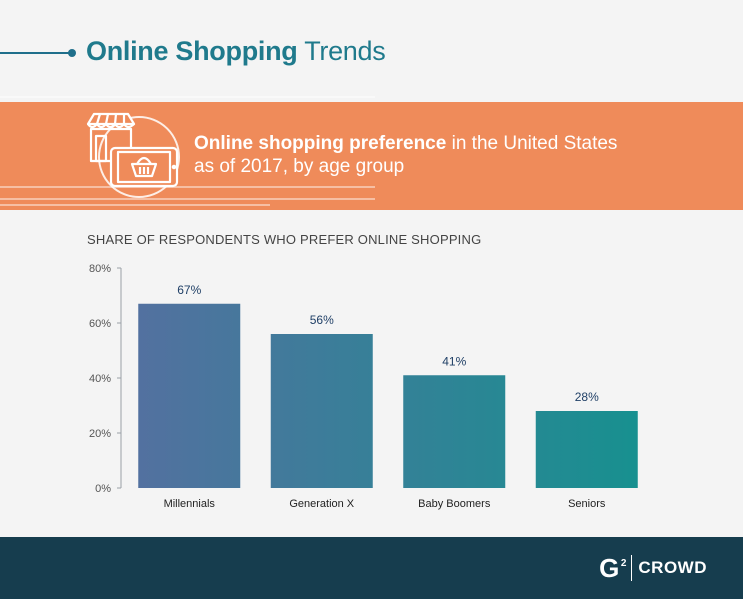  I want to click on banner-icon-circle, so click(139, 157).